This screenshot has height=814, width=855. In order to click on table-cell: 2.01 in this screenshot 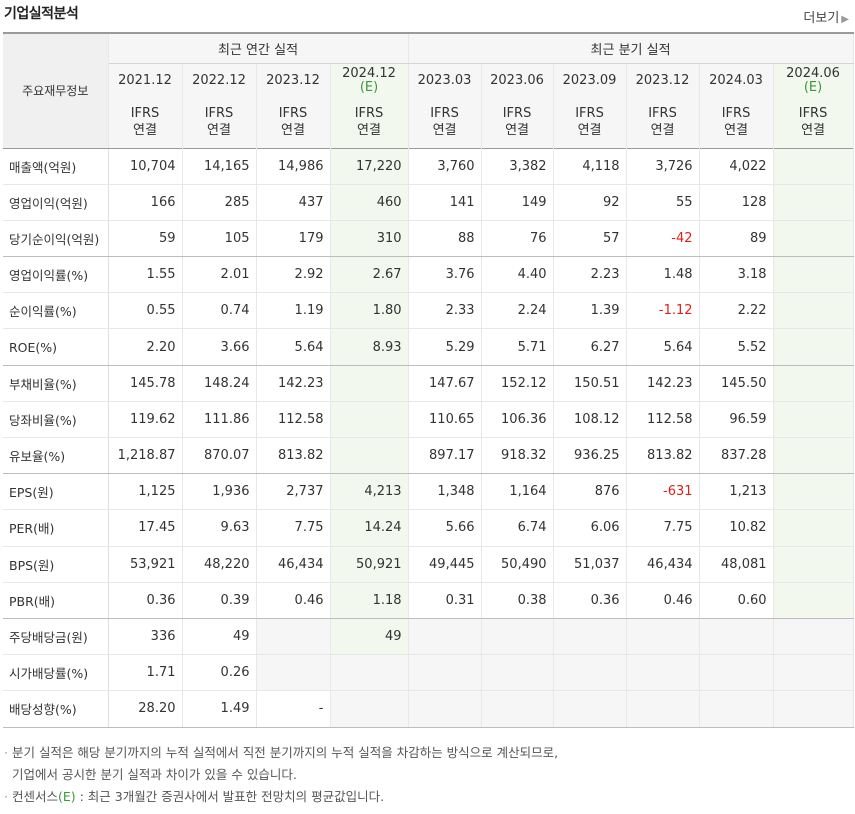, I will do `click(219, 275)`.